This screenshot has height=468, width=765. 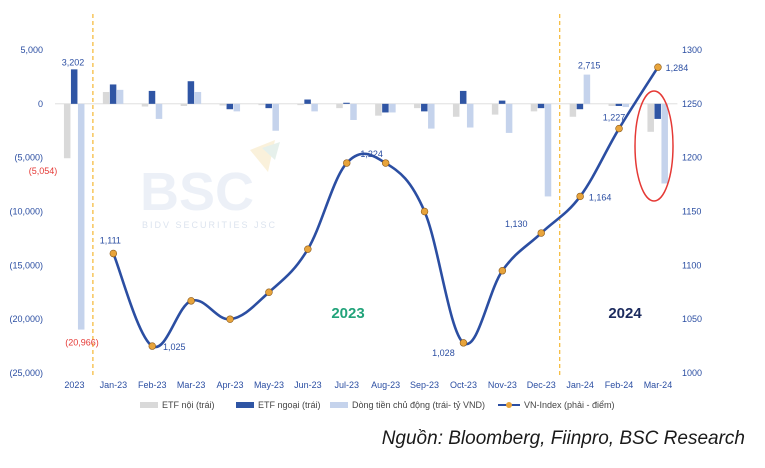 What do you see at coordinates (658, 385) in the screenshot?
I see `x-tick-label: Mar-24` at bounding box center [658, 385].